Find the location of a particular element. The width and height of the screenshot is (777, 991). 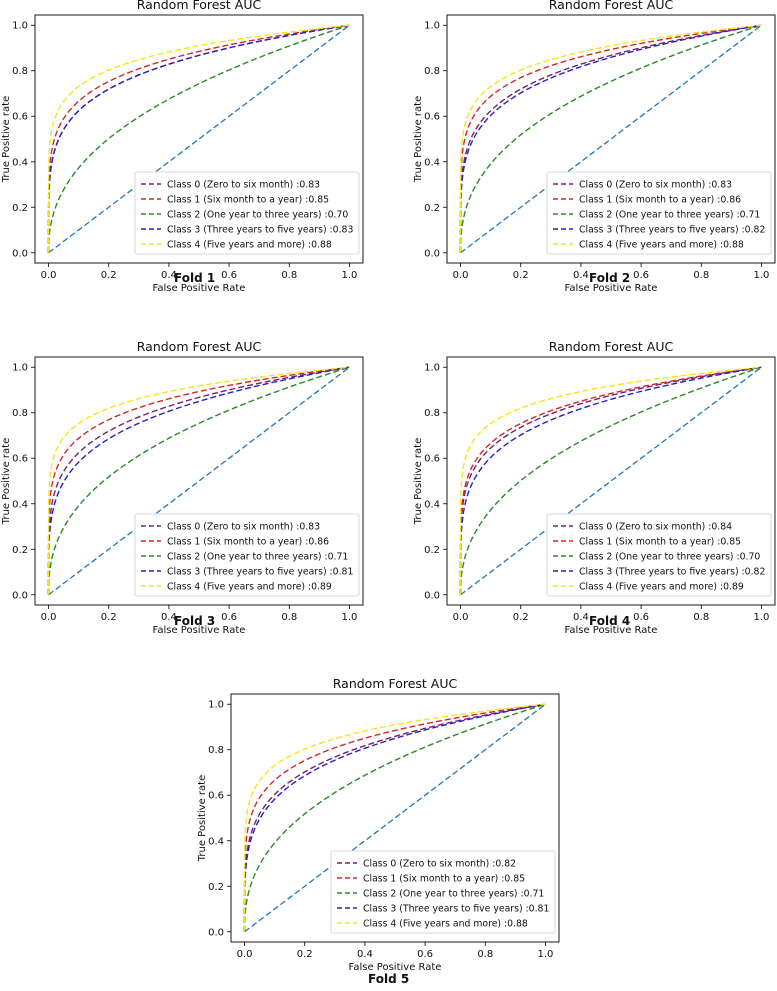

fold-label: Fold 1 is located at coordinates (195, 278).